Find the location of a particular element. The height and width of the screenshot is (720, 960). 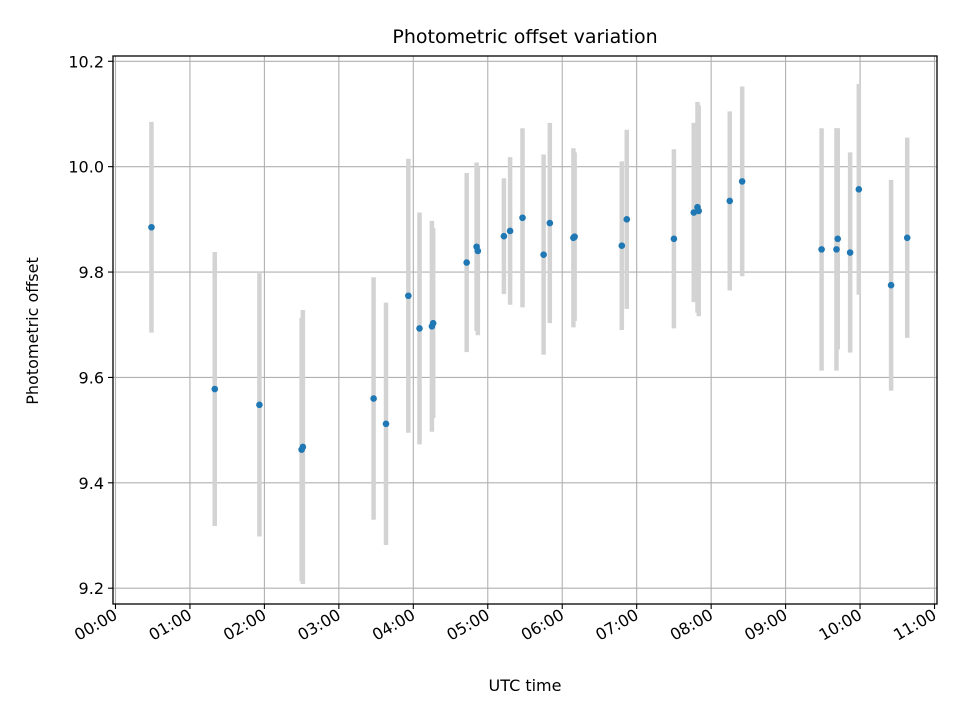

y-tick-label: 9.2 is located at coordinates (91, 588).